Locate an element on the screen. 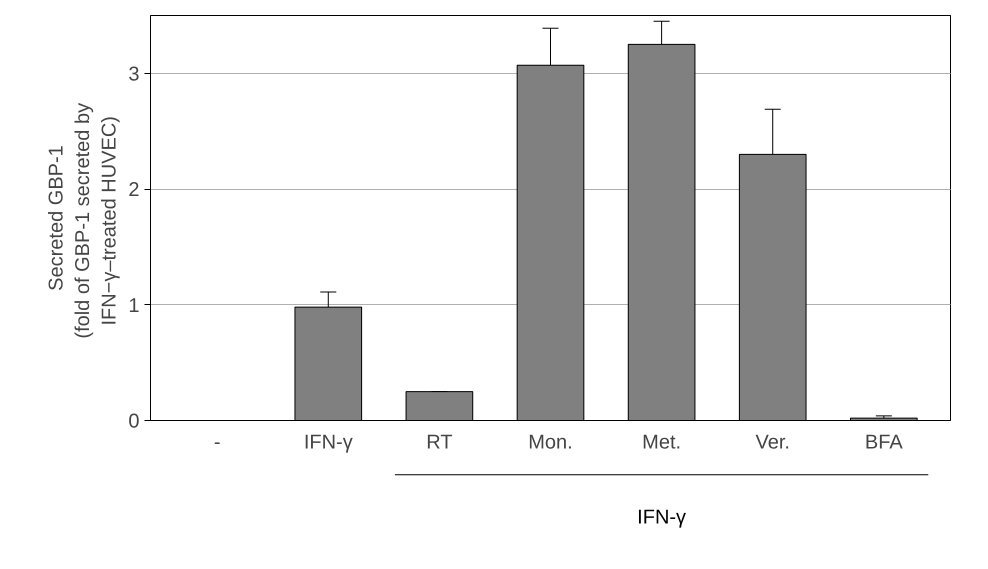 Image resolution: width=988 pixels, height=569 pixels. x-tick-label: RT is located at coordinates (439, 443).